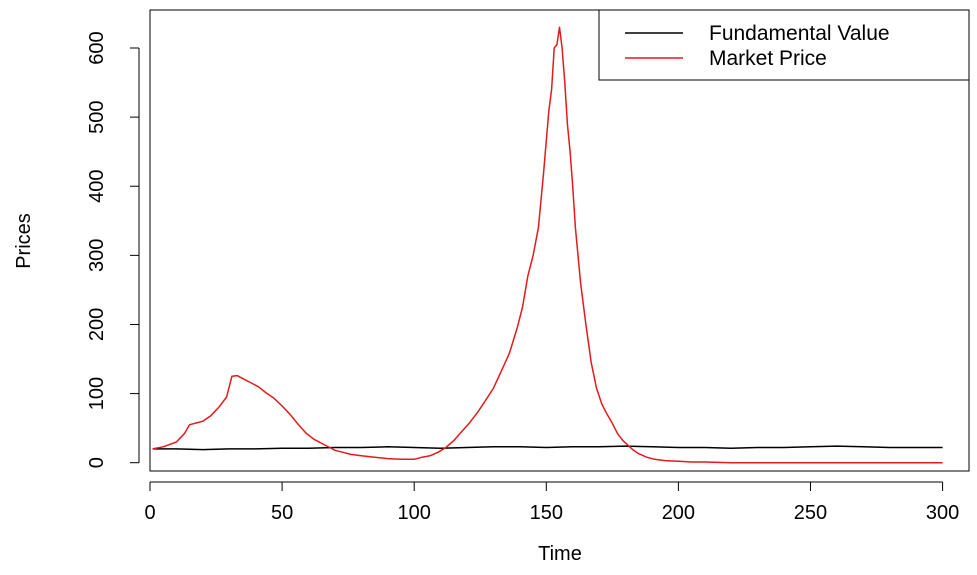  What do you see at coordinates (768, 58) in the screenshot?
I see `legend-label-market-price: Market Price` at bounding box center [768, 58].